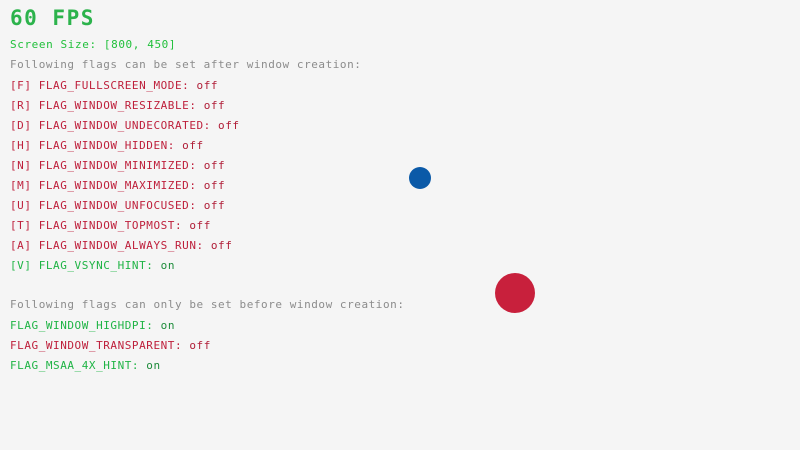 The width and height of the screenshot is (800, 450). I want to click on flag-row: [D] FLAG_WINDOW_UNDECORATED: off, so click(125, 125).